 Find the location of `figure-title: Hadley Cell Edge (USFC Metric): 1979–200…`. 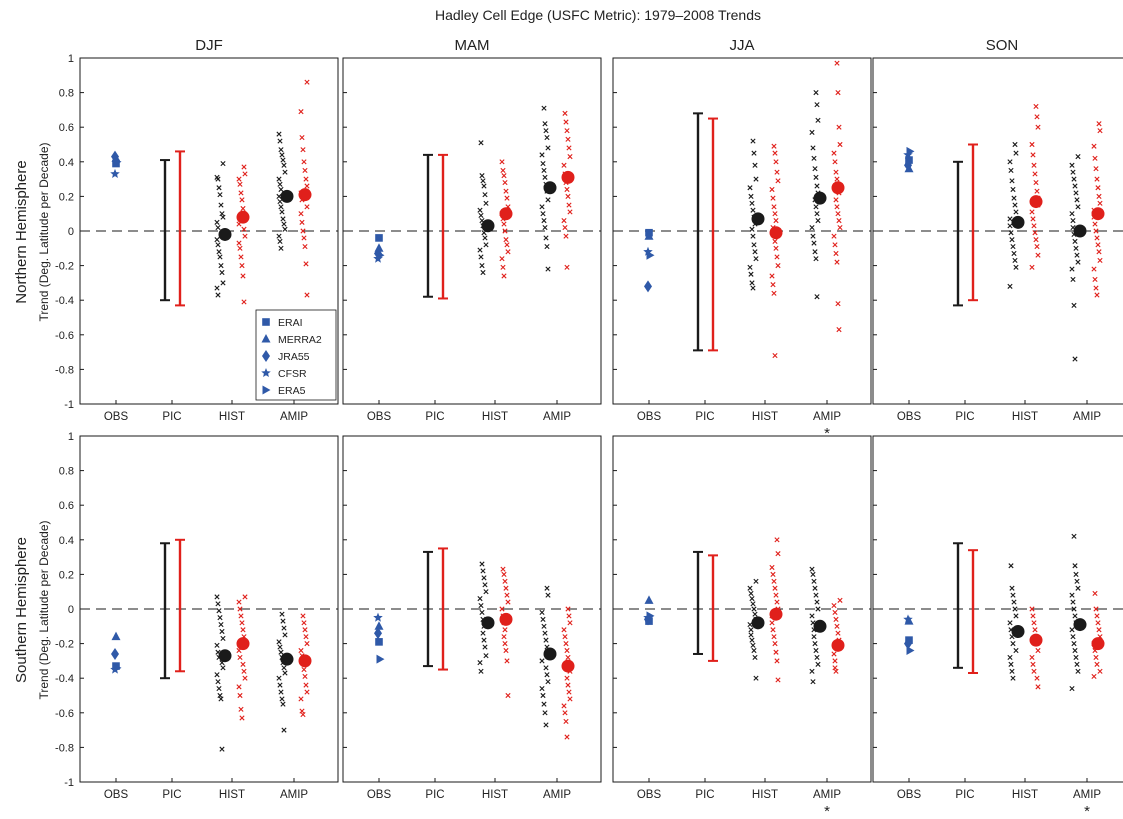

figure-title: Hadley Cell Edge (USFC Metric): 1979–200… is located at coordinates (598, 15).